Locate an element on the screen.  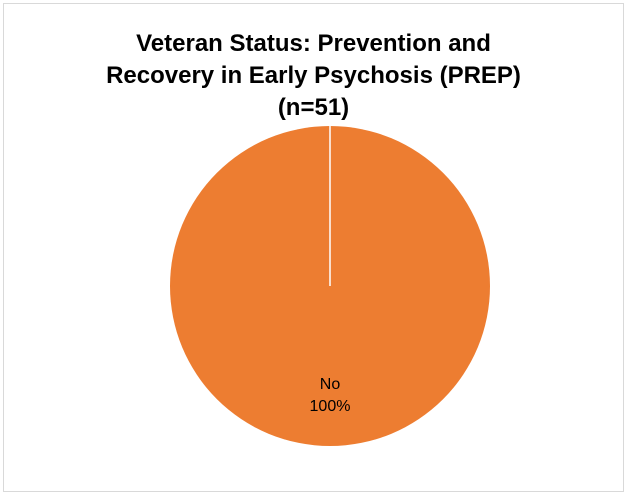
data-label-percent: 100% is located at coordinates (330, 406).